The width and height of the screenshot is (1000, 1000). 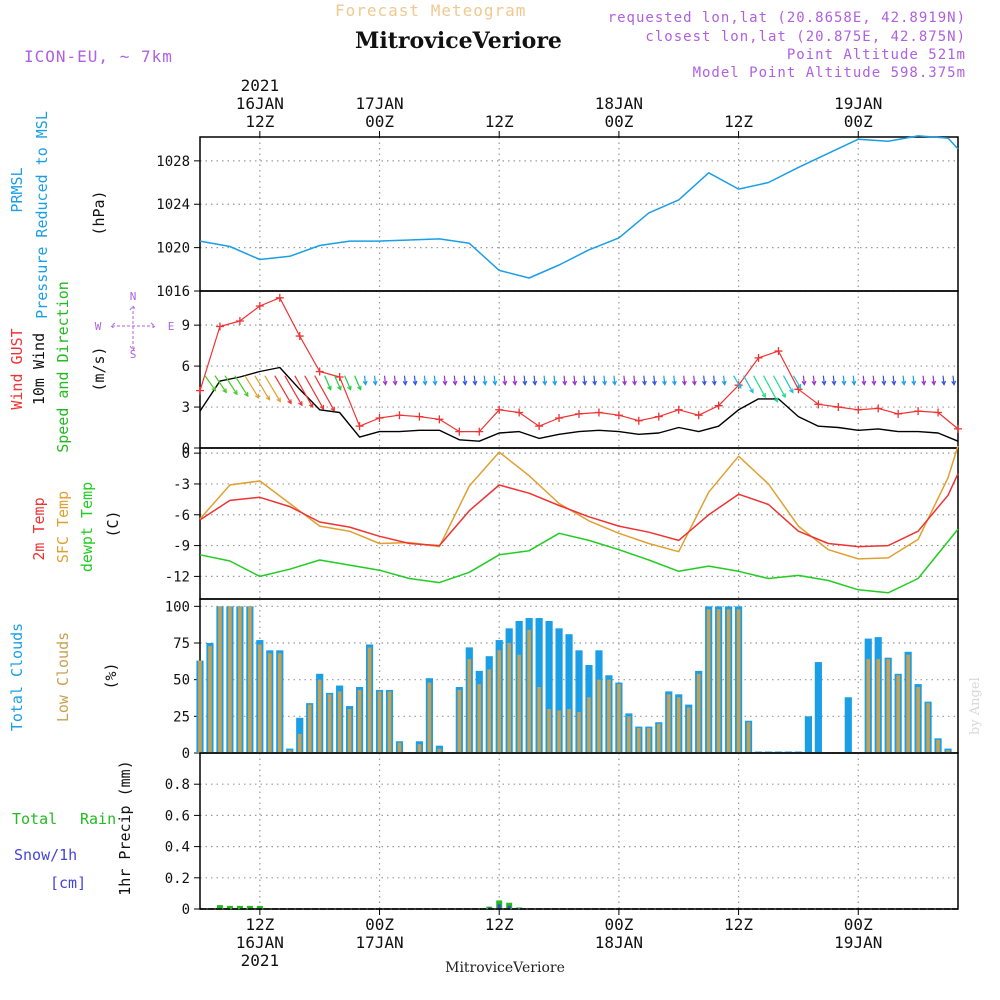 I want to click on pressure-unit: (hPa), so click(x=99, y=212).